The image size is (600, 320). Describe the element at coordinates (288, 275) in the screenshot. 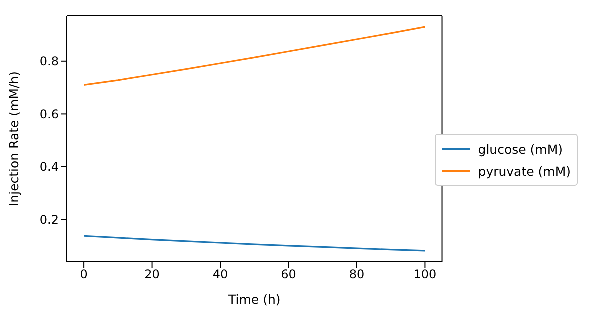

I see `x-tick-label: 60` at that location.